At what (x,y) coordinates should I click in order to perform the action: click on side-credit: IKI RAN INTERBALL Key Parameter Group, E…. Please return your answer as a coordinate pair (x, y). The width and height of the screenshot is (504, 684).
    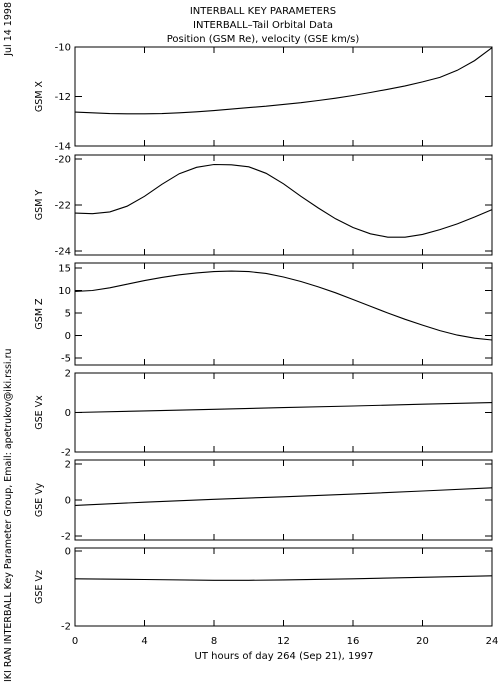
    Looking at the image, I should click on (8, 516).